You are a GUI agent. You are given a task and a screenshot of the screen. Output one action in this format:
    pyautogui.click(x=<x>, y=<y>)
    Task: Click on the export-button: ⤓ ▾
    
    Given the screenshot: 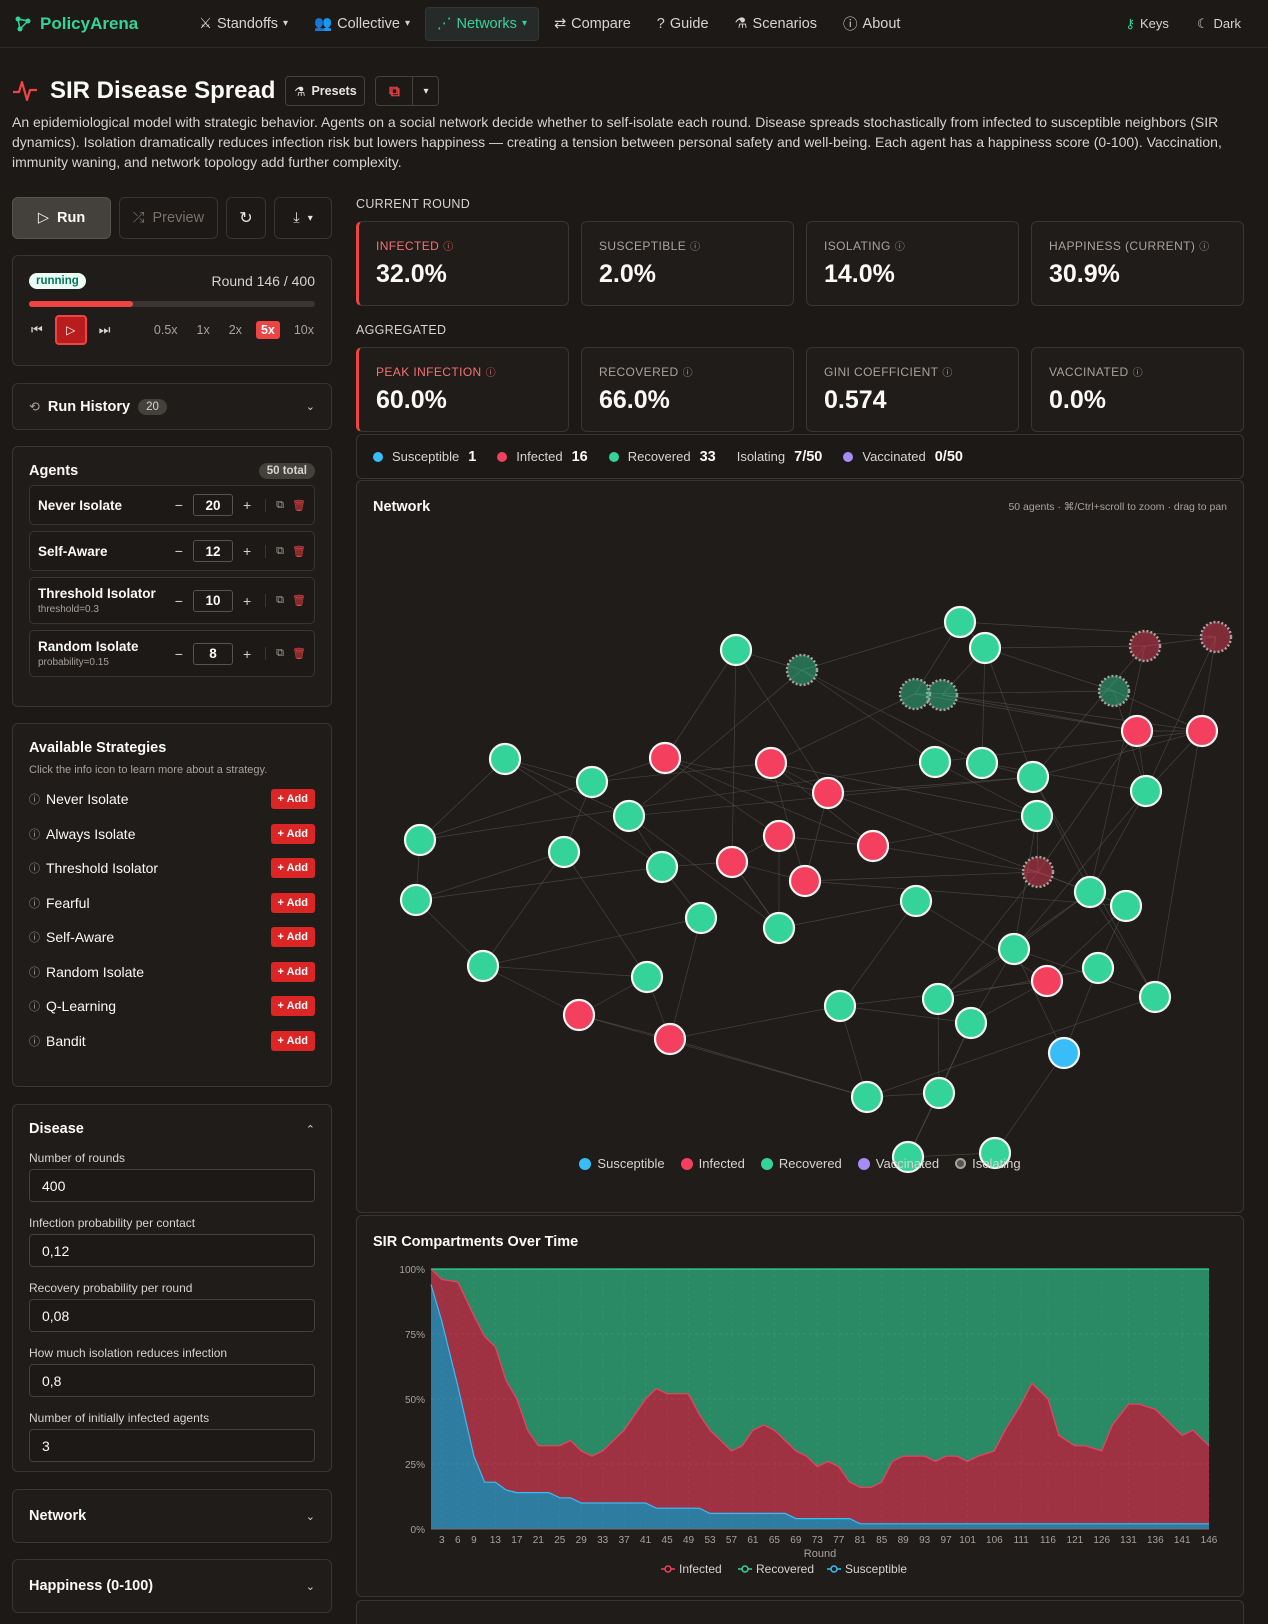 What is the action you would take?
    pyautogui.click(x=303, y=218)
    